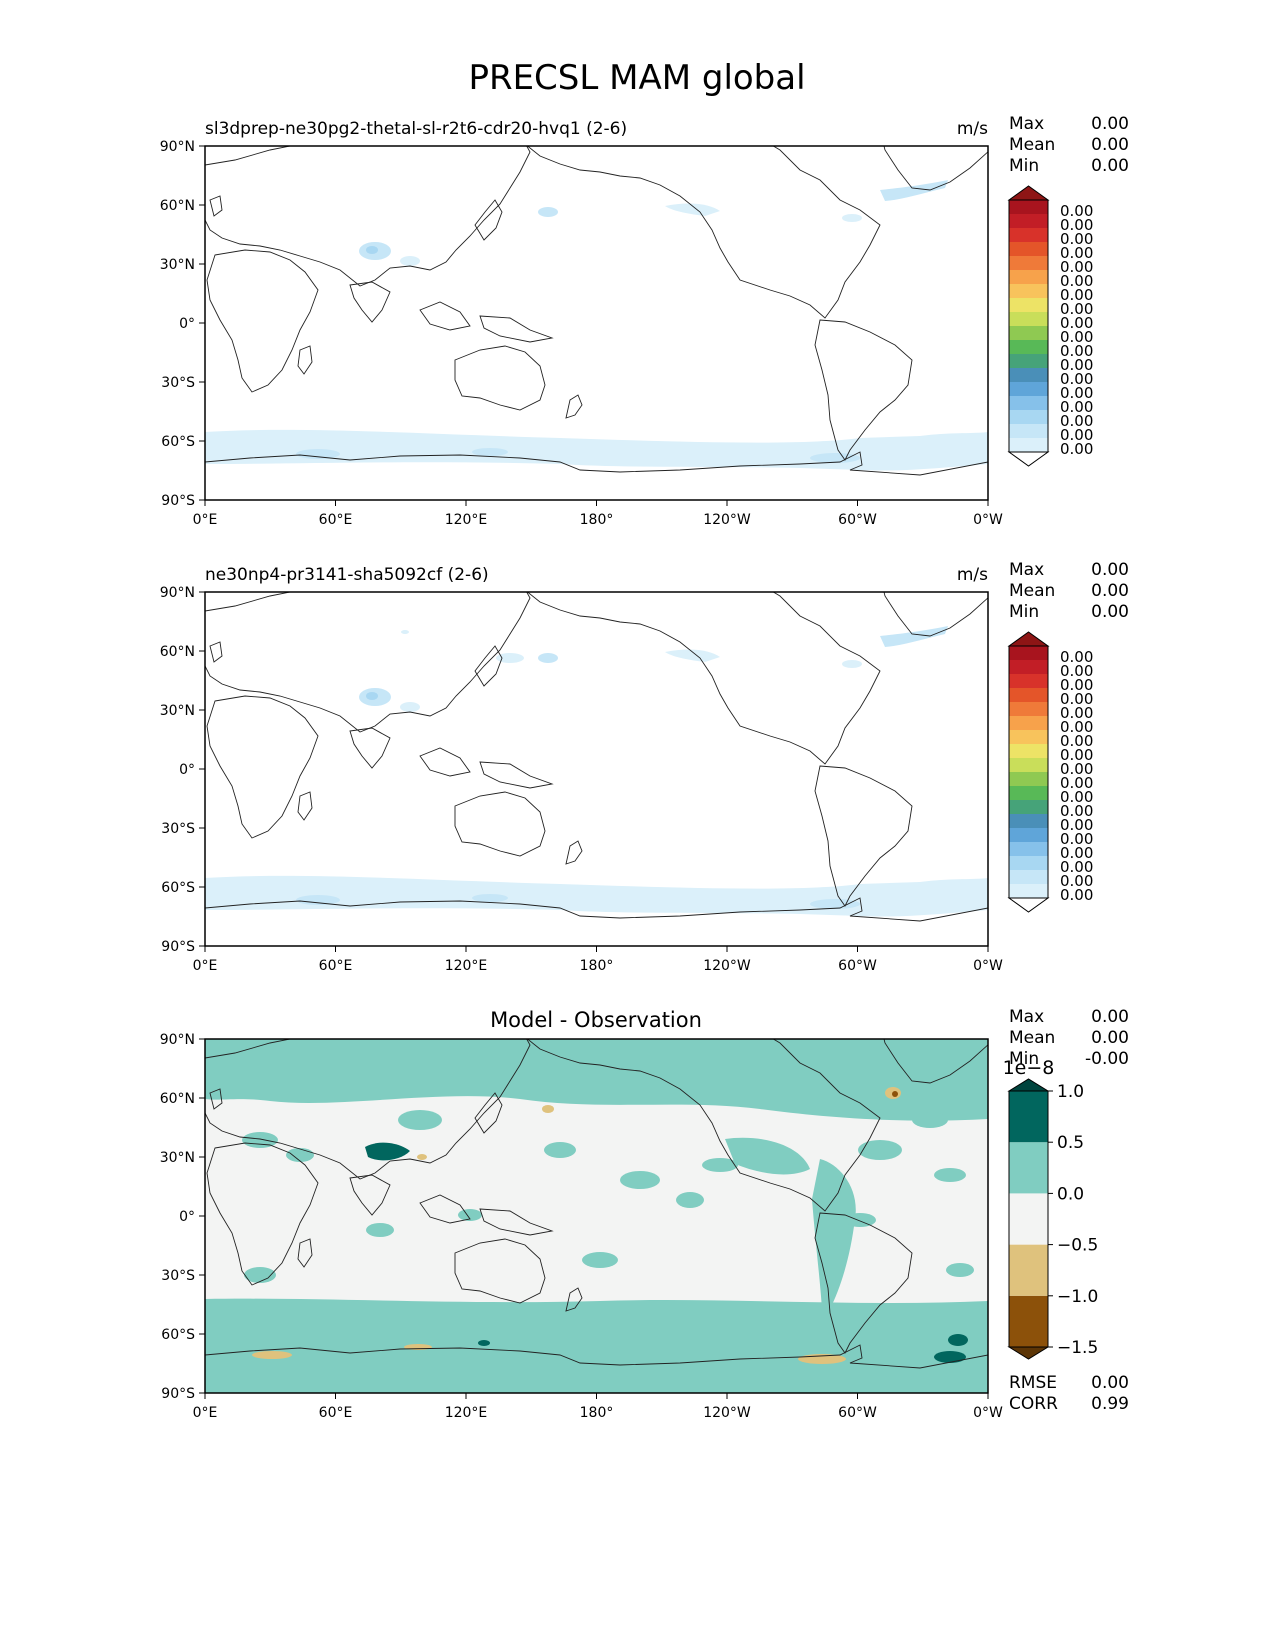 The width and height of the screenshot is (1275, 1650). What do you see at coordinates (1026, 124) in the screenshot?
I see `stat-label-max: Max` at bounding box center [1026, 124].